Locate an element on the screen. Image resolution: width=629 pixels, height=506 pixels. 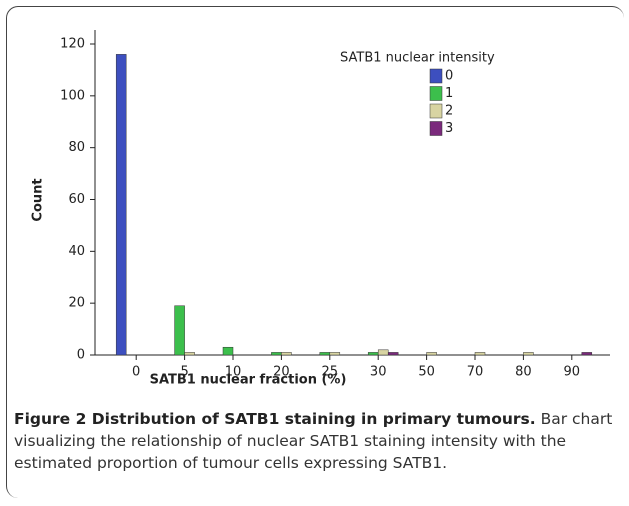
y-tick-label: 0 is located at coordinates (81, 355).